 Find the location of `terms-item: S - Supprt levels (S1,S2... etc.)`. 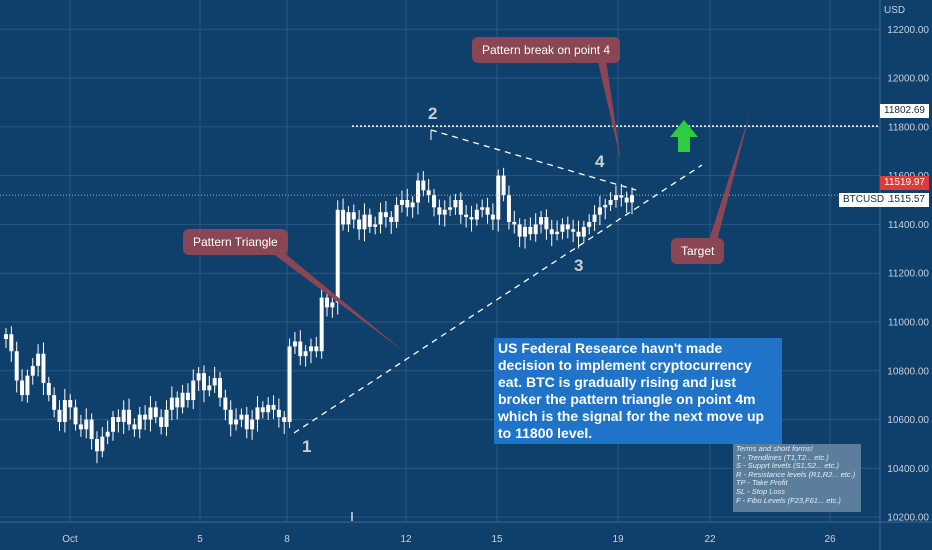

terms-item: S - Supprt levels (S1,S2... etc.) is located at coordinates (787, 466).